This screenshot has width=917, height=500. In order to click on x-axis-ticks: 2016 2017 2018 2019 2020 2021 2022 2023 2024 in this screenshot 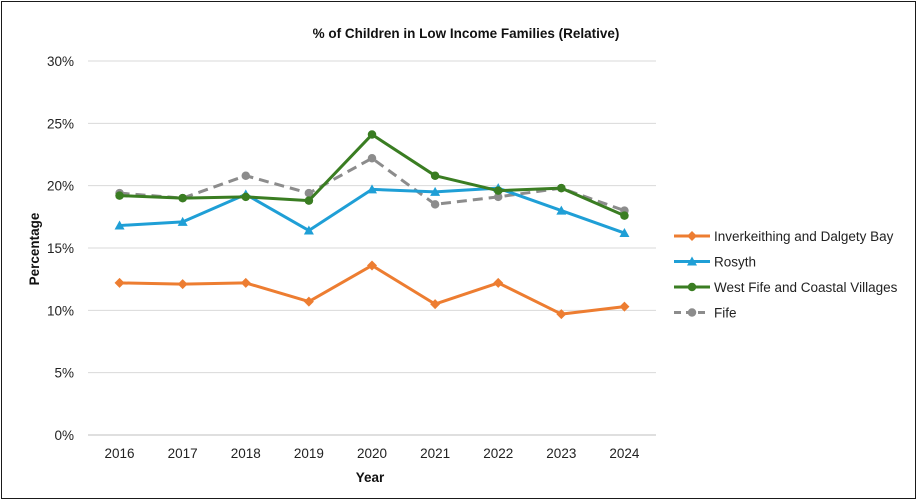, I will do `click(372, 453)`.